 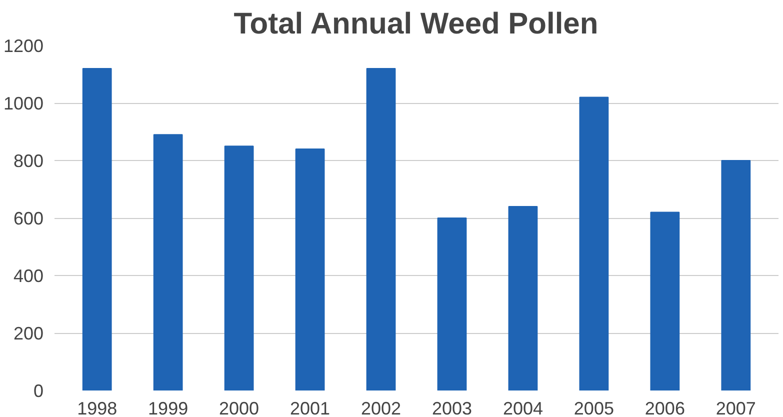 I want to click on x-tick-label: 2007, so click(x=736, y=407).